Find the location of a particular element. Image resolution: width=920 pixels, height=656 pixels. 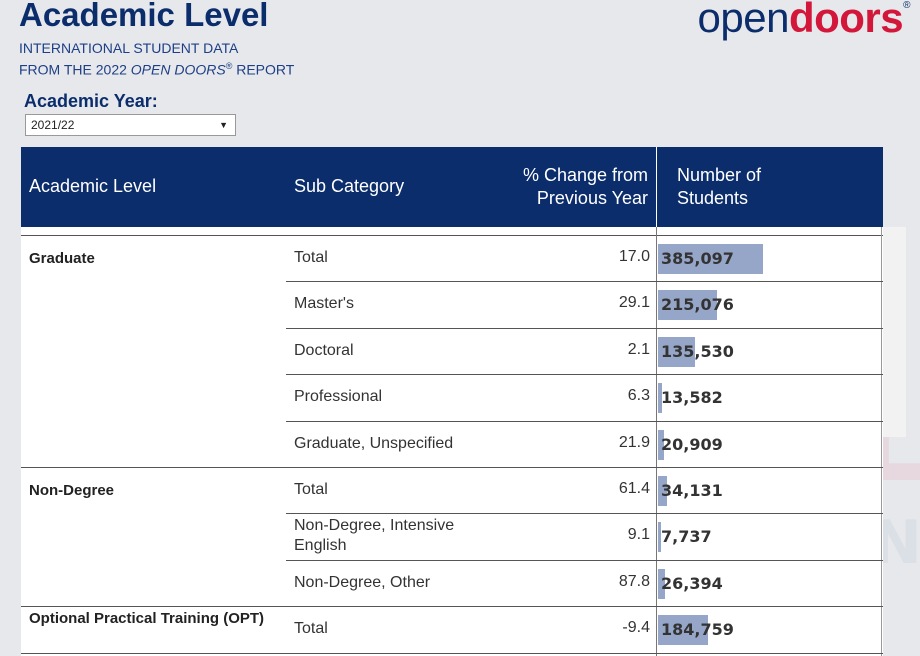

pct-change-cell: 6.3 is located at coordinates (638, 396).